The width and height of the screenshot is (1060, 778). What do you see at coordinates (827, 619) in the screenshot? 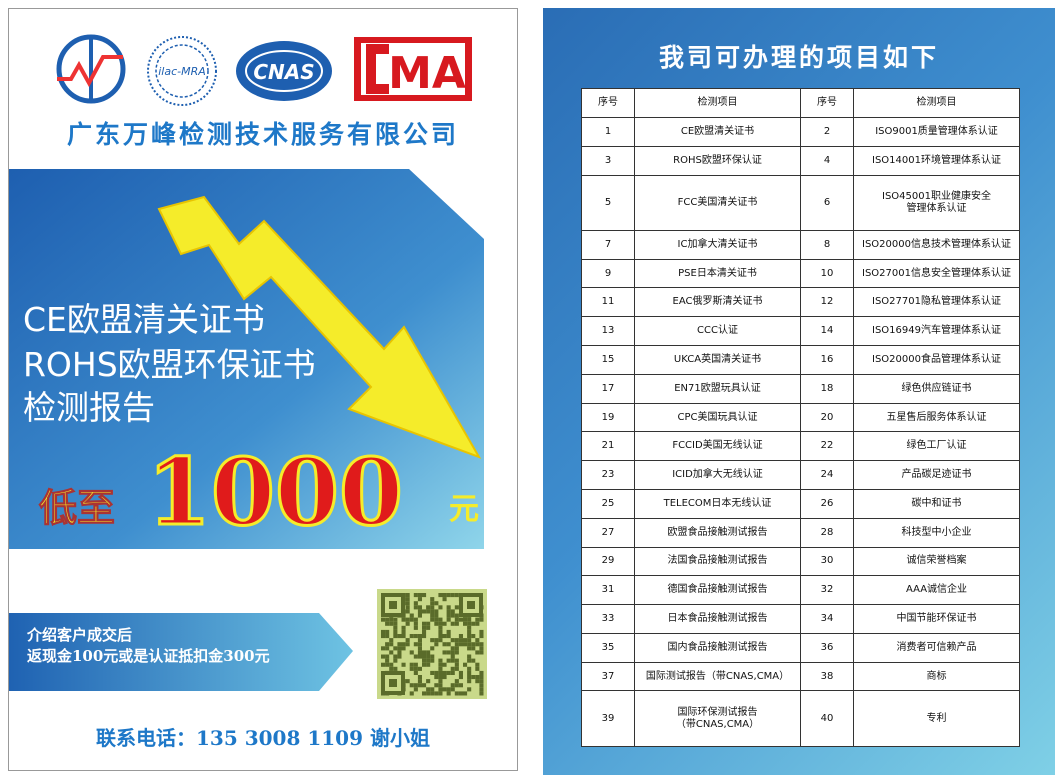
I see `number-cell: 34` at bounding box center [827, 619].